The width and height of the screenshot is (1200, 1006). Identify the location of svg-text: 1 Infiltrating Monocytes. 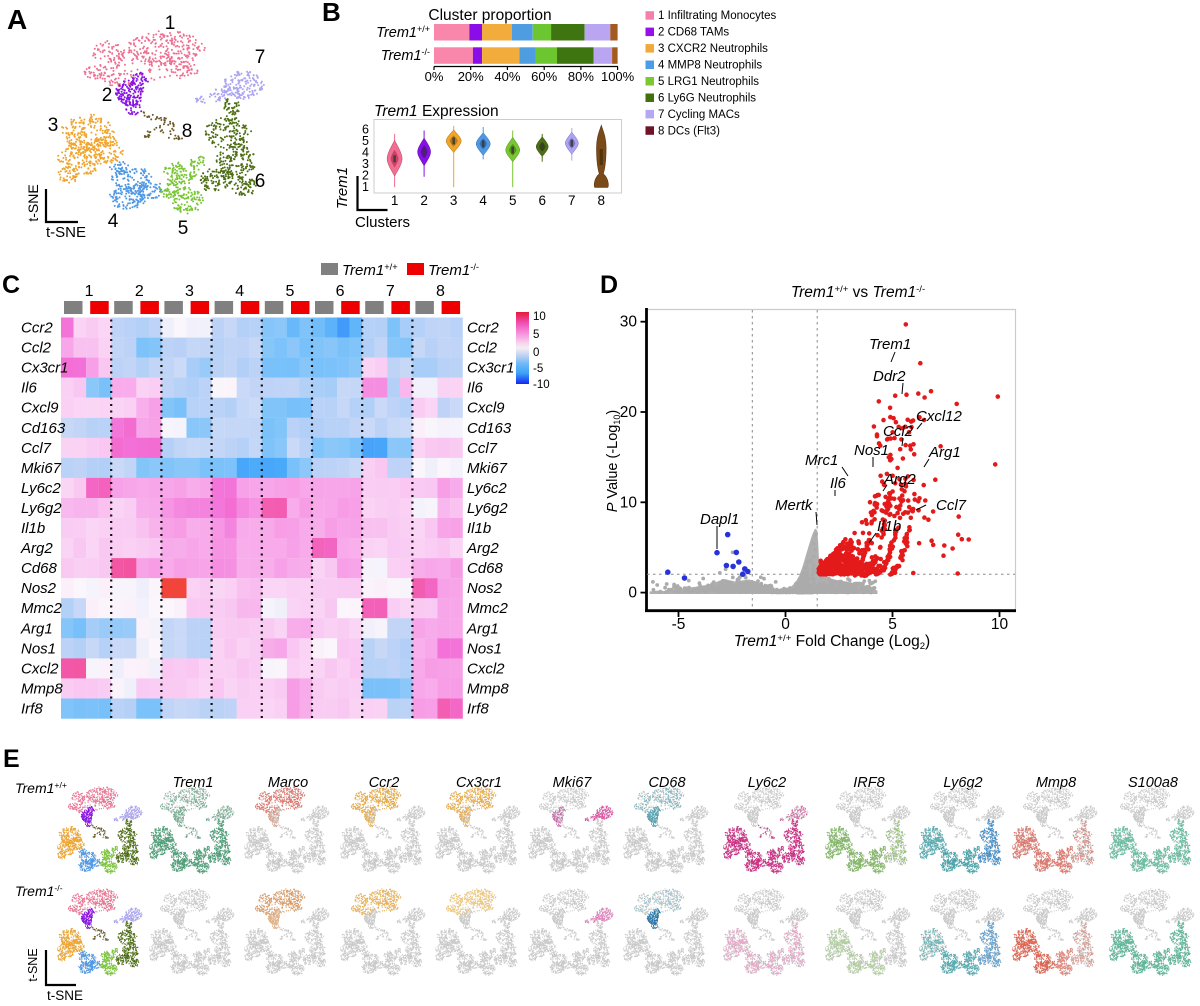
(717, 16).